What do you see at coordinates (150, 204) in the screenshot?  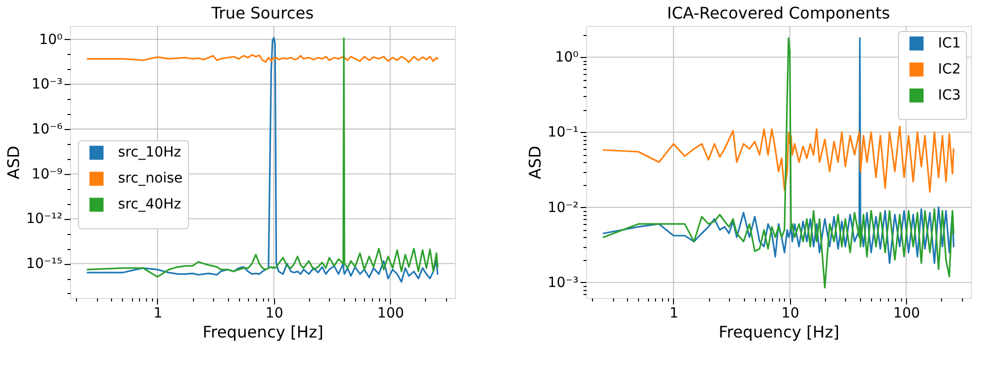 I see `legend-label: src_40Hz` at bounding box center [150, 204].